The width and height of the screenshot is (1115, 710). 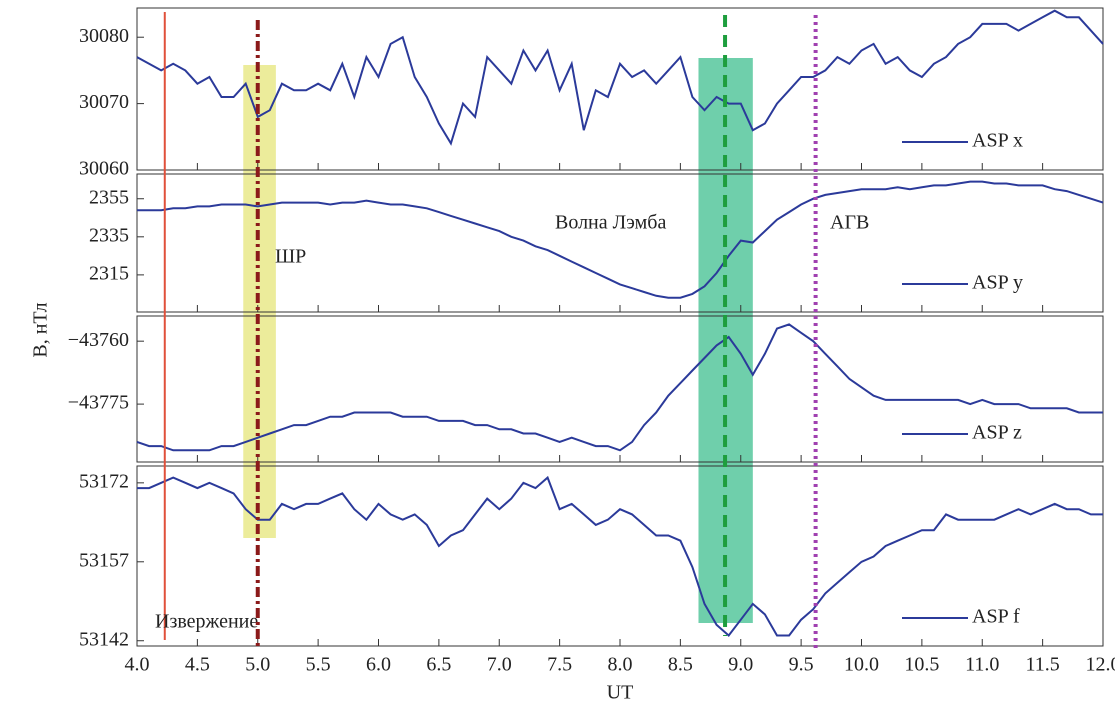 I want to click on y-tick-label: −43775, so click(x=98, y=403).